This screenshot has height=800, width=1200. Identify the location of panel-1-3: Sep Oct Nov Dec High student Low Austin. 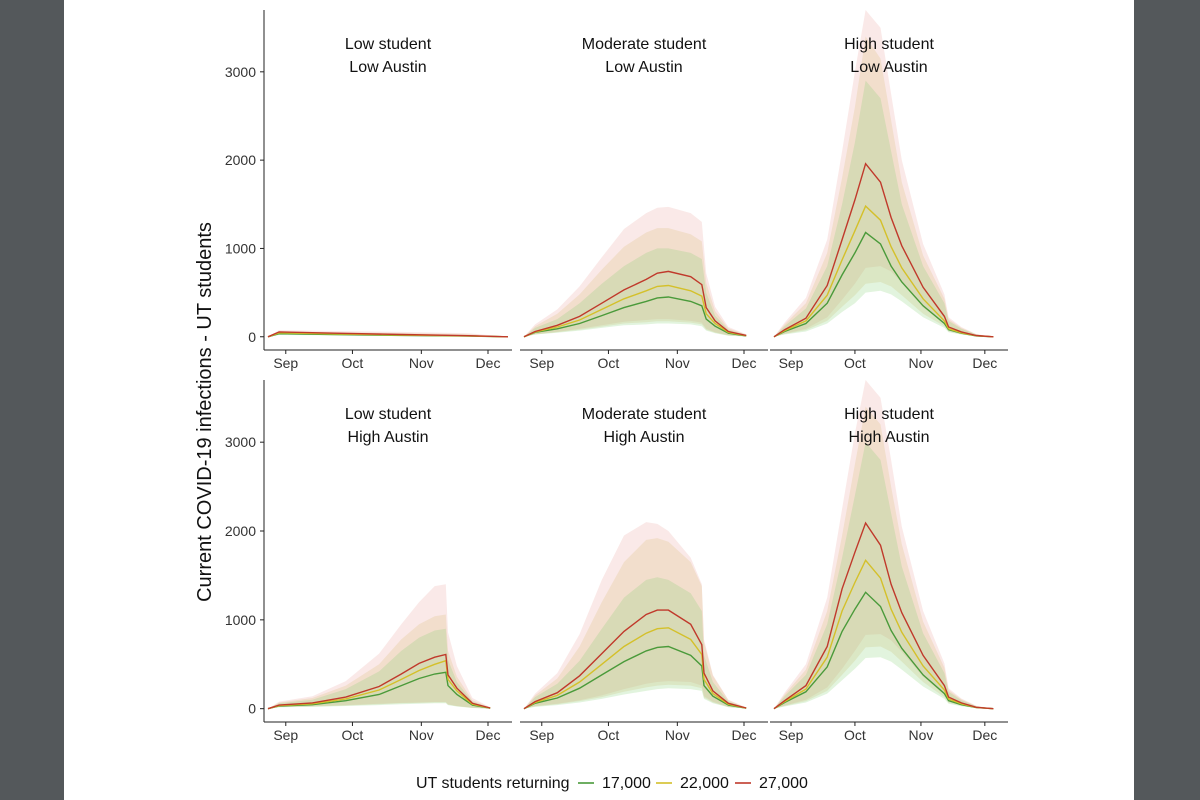
(889, 190).